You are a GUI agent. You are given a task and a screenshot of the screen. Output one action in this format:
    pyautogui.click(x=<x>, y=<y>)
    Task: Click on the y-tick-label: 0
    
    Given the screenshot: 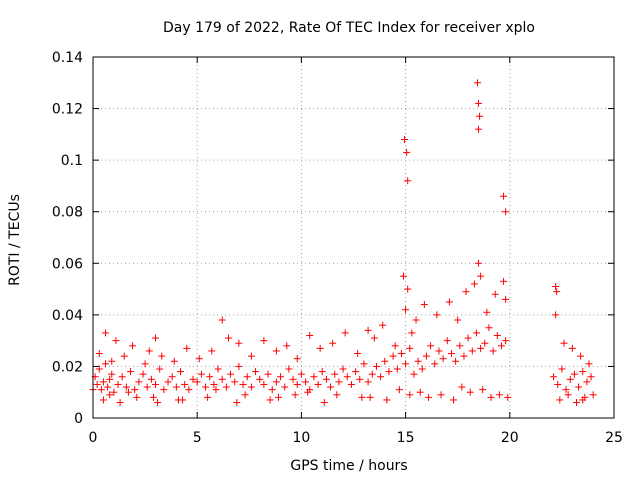 What is the action you would take?
    pyautogui.click(x=78, y=419)
    